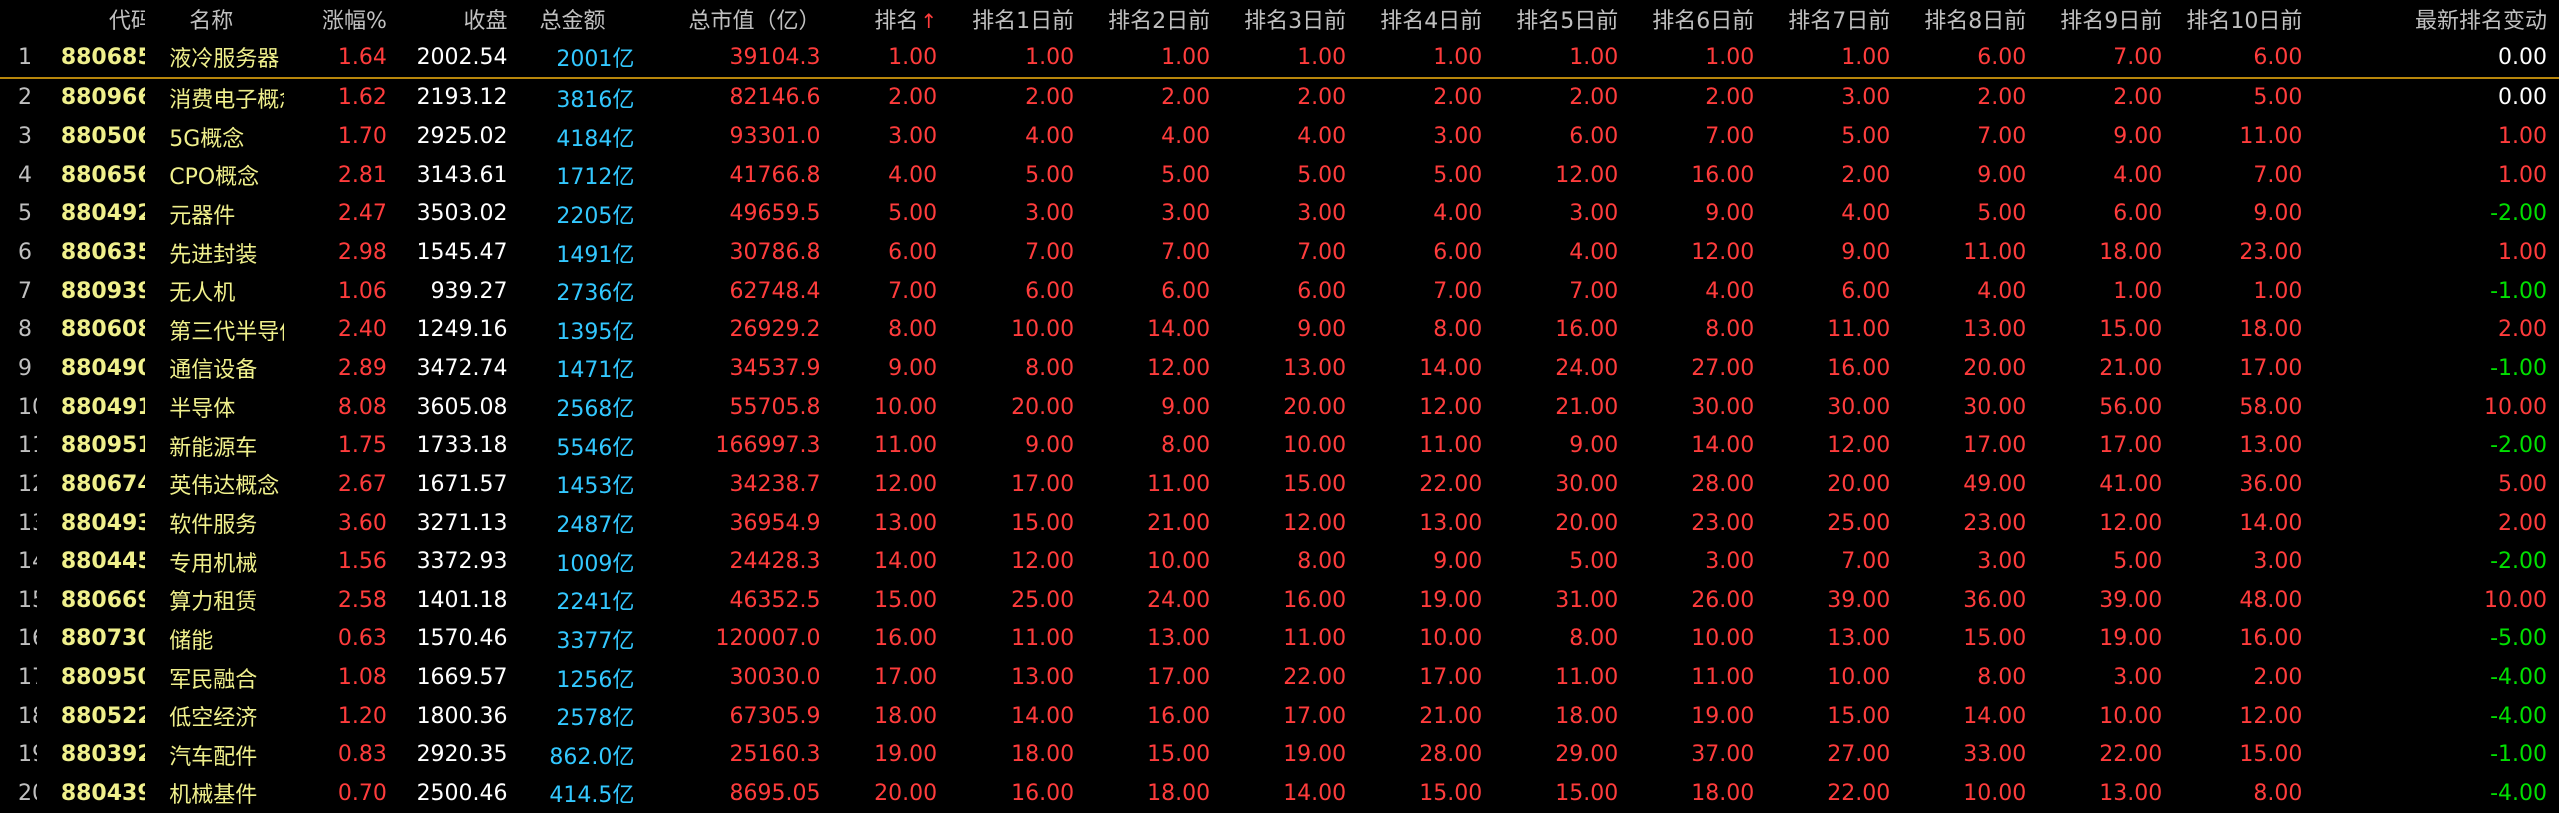 The image size is (2559, 813). What do you see at coordinates (754, 21) in the screenshot?
I see `header-market-cap: 总市值（亿）` at bounding box center [754, 21].